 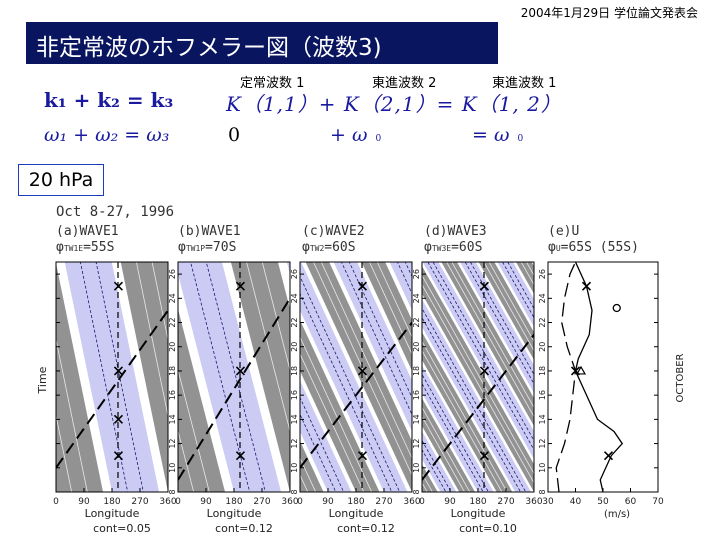 What do you see at coordinates (603, 502) in the screenshot?
I see `u-tick-label: 50` at bounding box center [603, 502].